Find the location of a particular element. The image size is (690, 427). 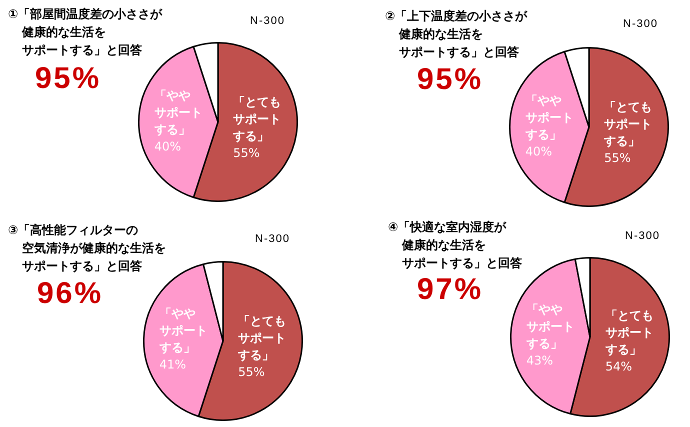

data-label: 41% is located at coordinates (172, 364).